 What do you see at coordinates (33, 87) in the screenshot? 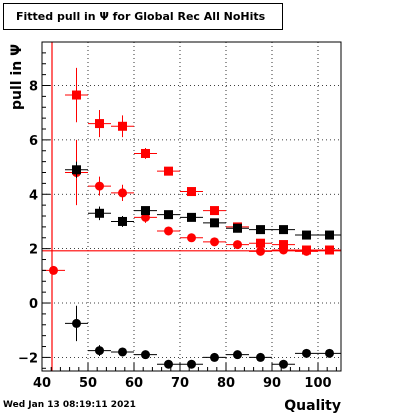
I see `y-tick-label: 8` at bounding box center [33, 87].